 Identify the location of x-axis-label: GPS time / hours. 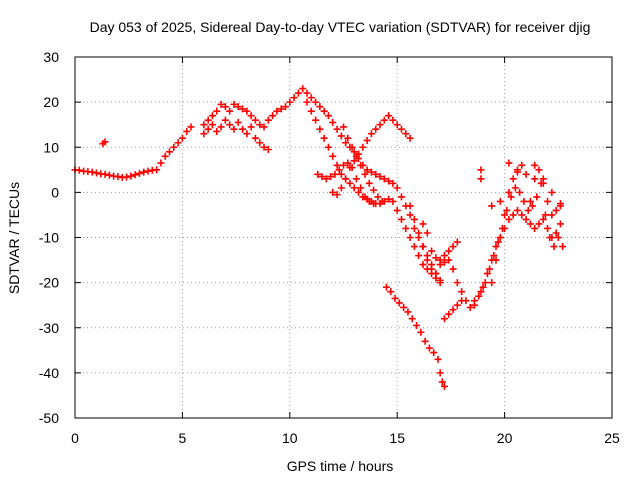
(340, 466).